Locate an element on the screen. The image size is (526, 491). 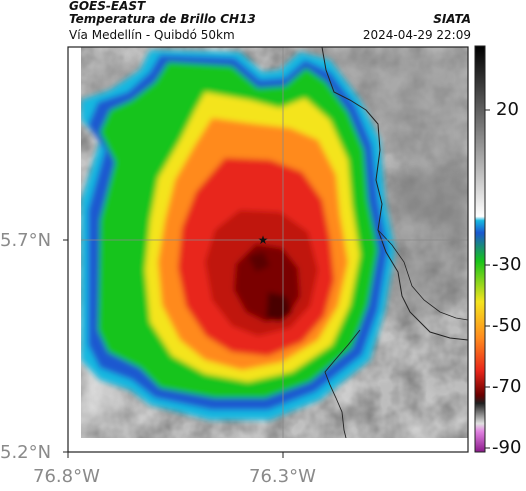
colorbar is located at coordinates (480, 249).